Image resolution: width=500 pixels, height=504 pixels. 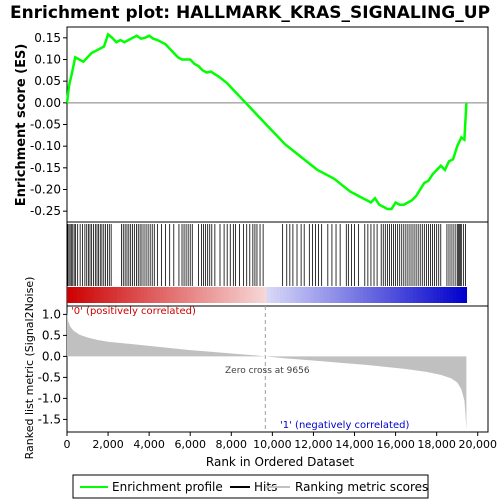 I want to click on legend-ranking-label: Ranking metric scores, so click(x=361, y=487).